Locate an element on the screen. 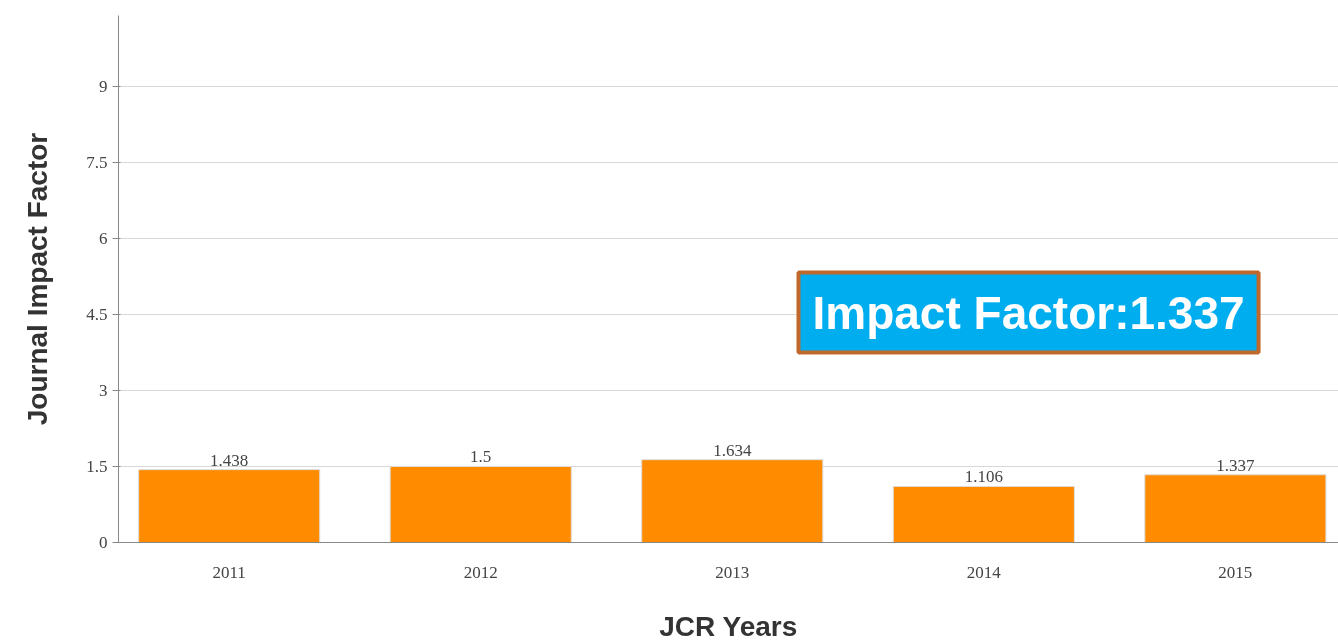 Image resolution: width=1338 pixels, height=644 pixels. data-label: 1.634 is located at coordinates (732, 450).